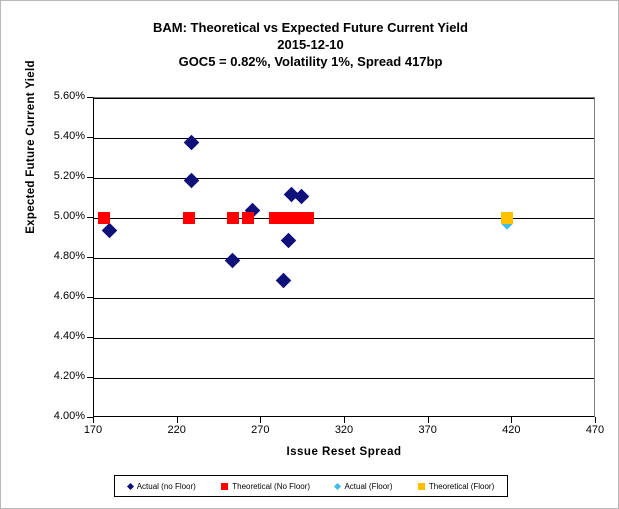 This screenshot has width=619, height=509. I want to click on x-axis-label: 320, so click(344, 430).